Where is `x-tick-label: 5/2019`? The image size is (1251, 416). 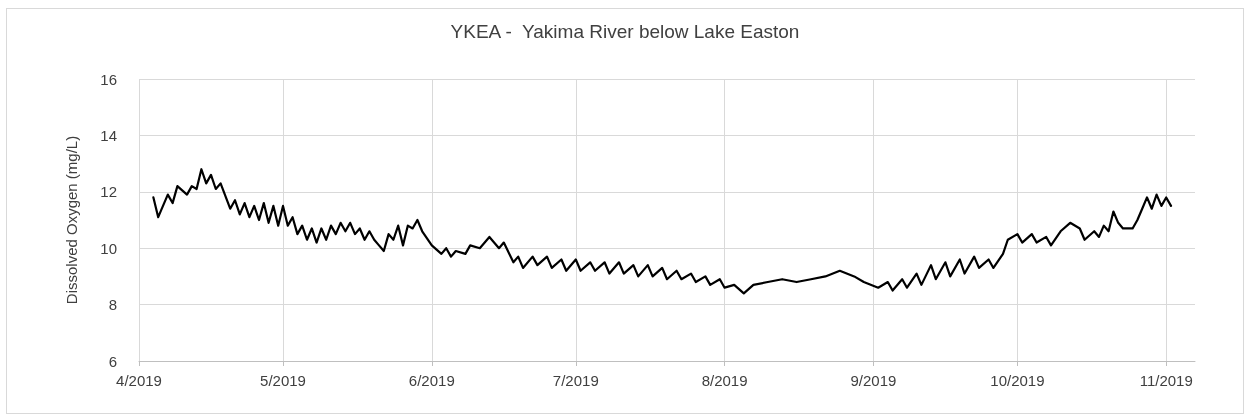
x-tick-label: 5/2019 is located at coordinates (283, 380).